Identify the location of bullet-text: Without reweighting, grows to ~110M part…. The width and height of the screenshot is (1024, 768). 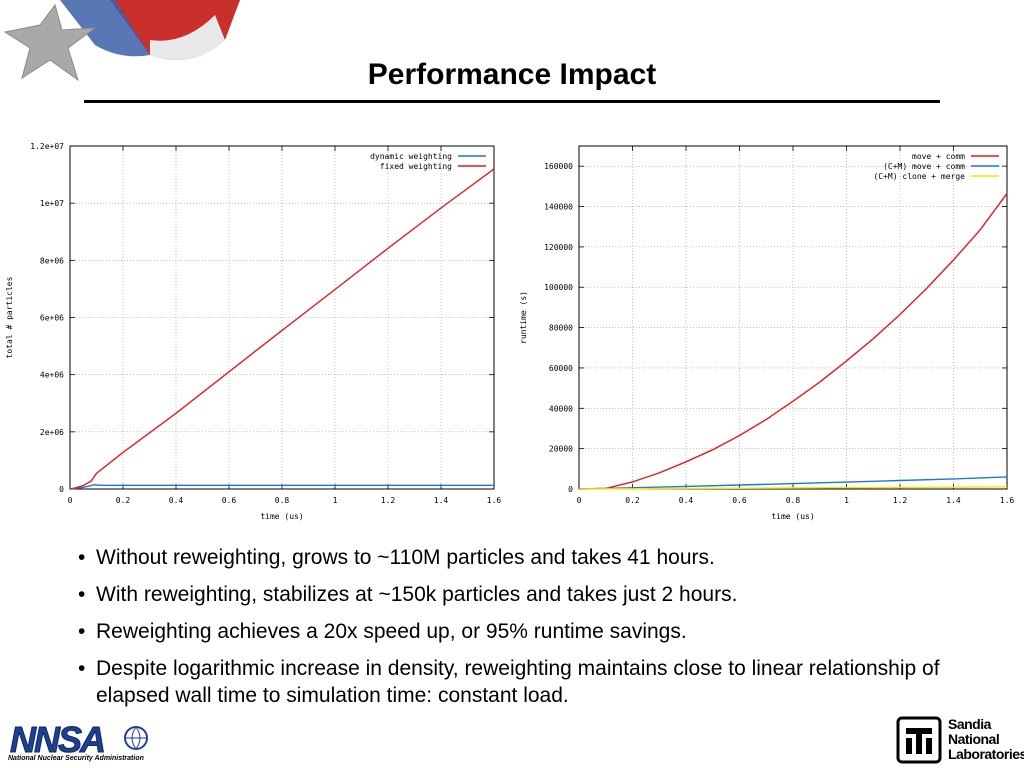
(405, 557).